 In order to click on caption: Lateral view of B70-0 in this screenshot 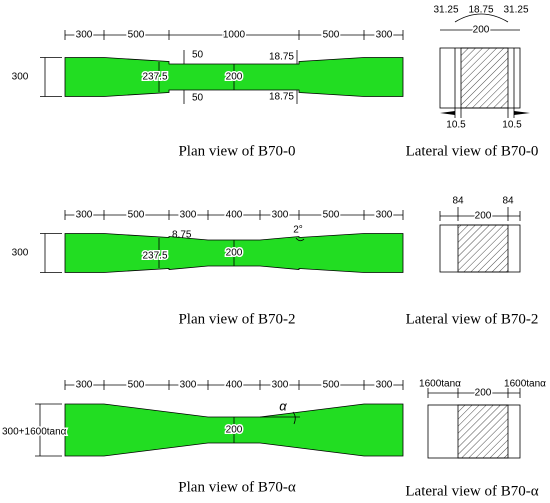, I will do `click(472, 151)`.